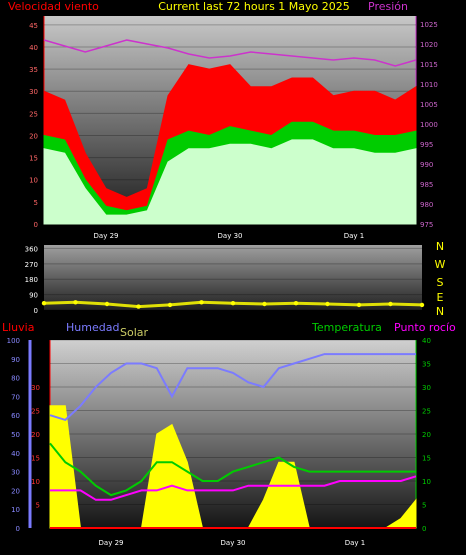 Image resolution: width=466 pixels, height=555 pixels. I want to click on temperature-tick-label: 5, so click(424, 506).